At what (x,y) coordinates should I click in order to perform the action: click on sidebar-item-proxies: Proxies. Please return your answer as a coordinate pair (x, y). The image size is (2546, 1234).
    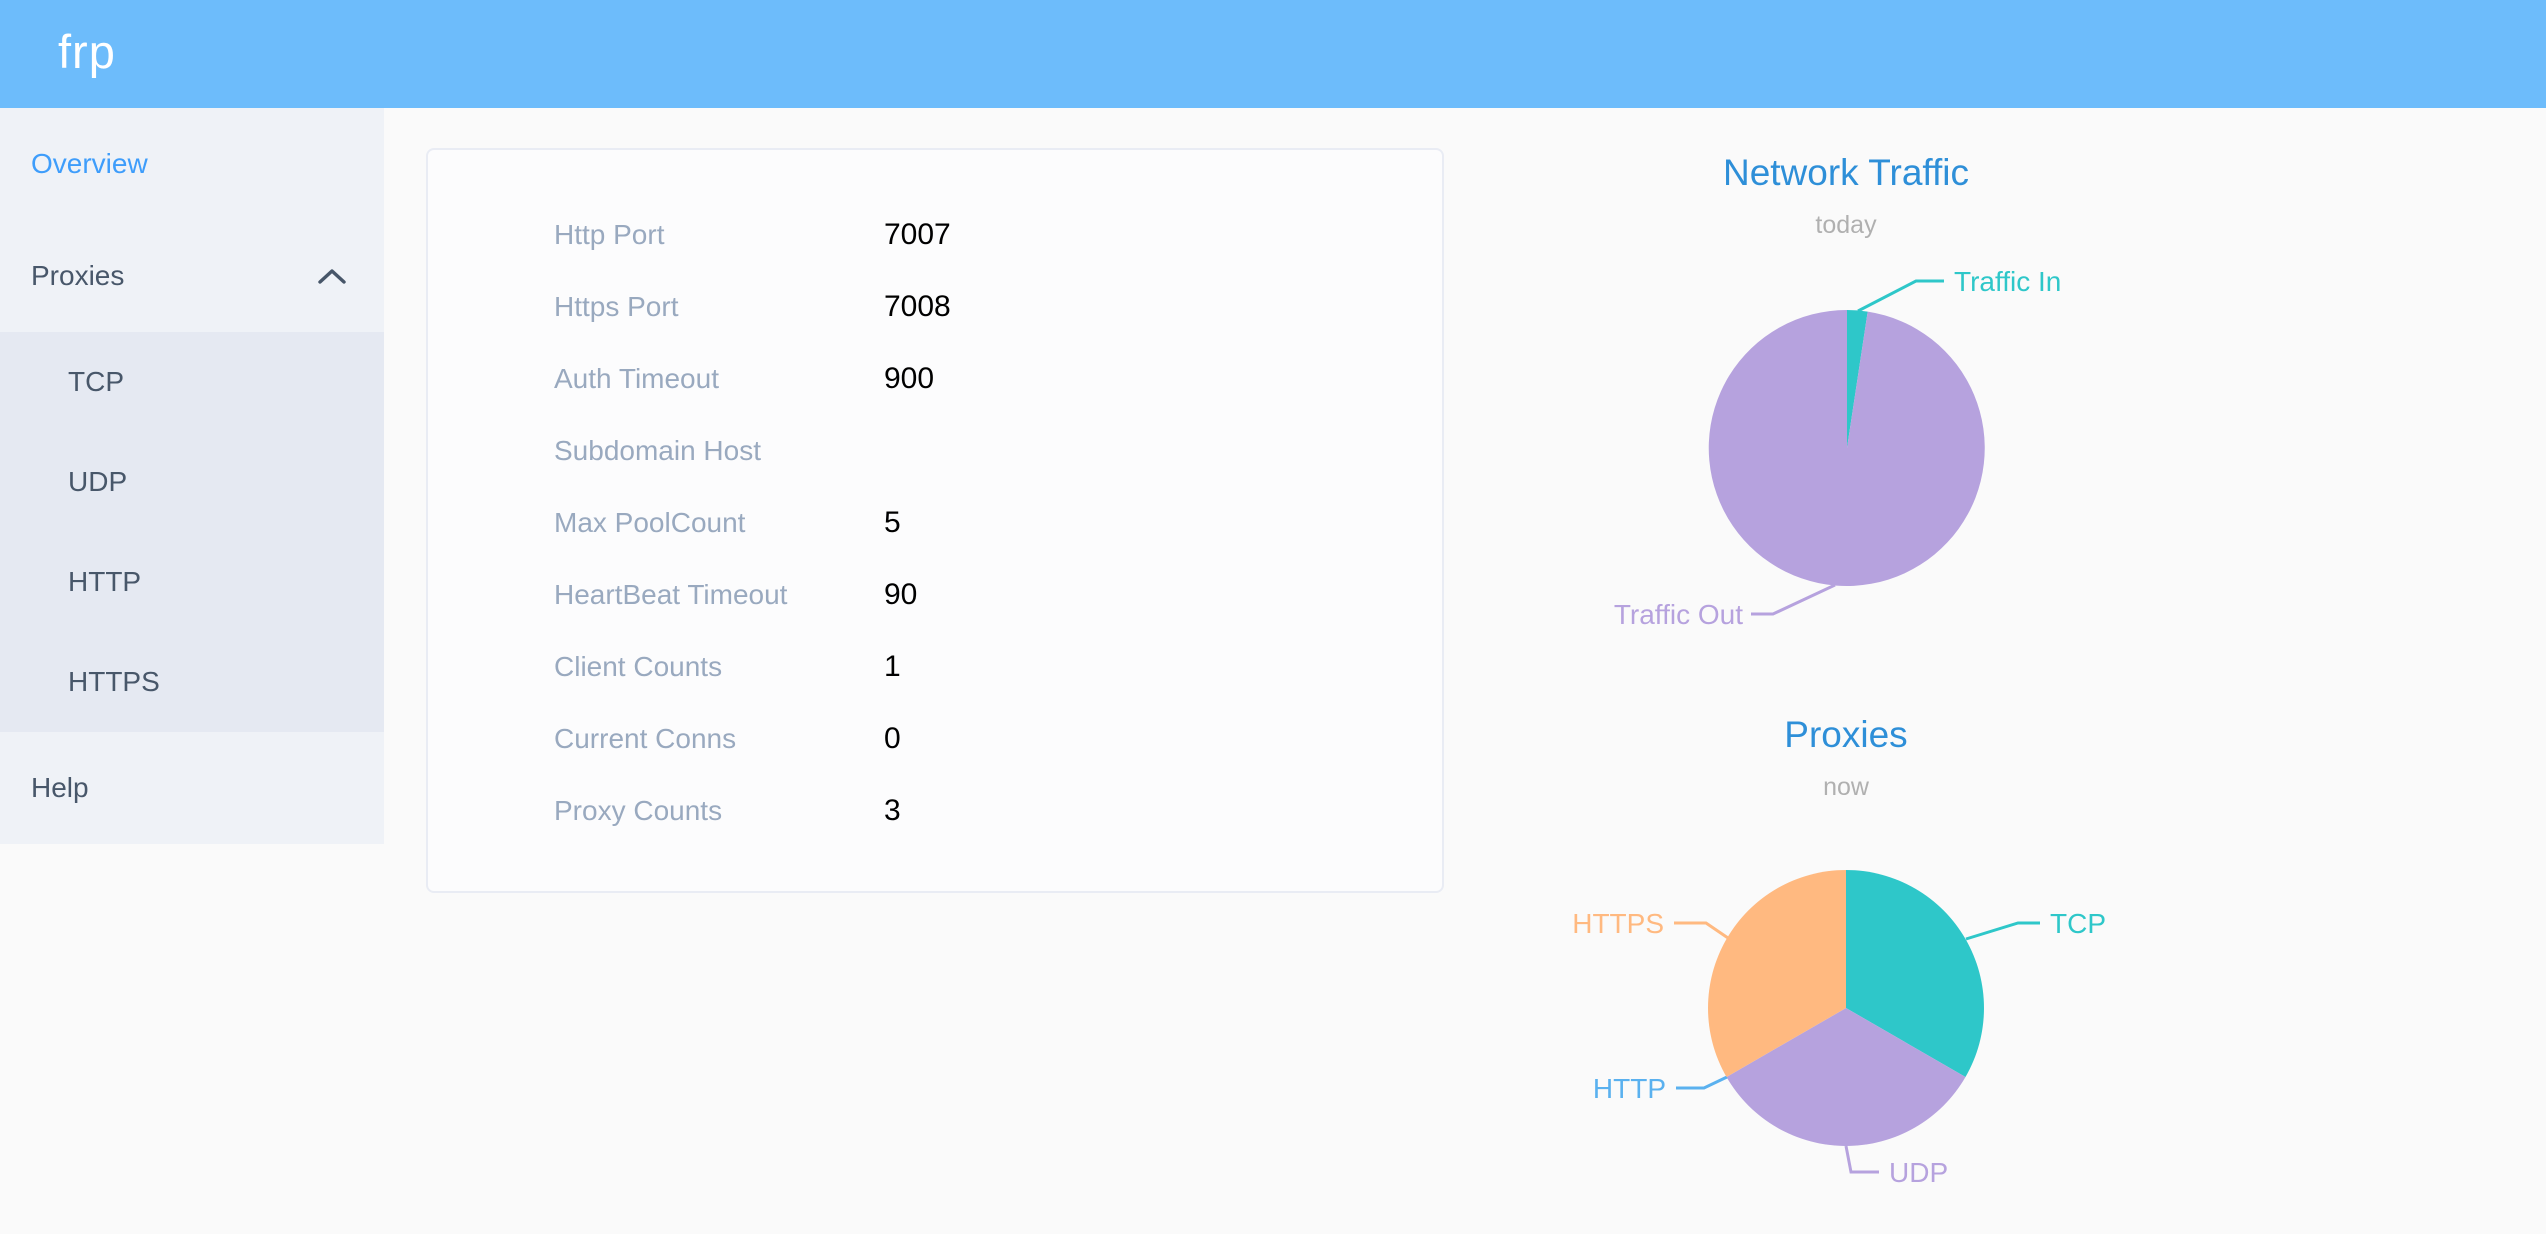
    Looking at the image, I should click on (192, 276).